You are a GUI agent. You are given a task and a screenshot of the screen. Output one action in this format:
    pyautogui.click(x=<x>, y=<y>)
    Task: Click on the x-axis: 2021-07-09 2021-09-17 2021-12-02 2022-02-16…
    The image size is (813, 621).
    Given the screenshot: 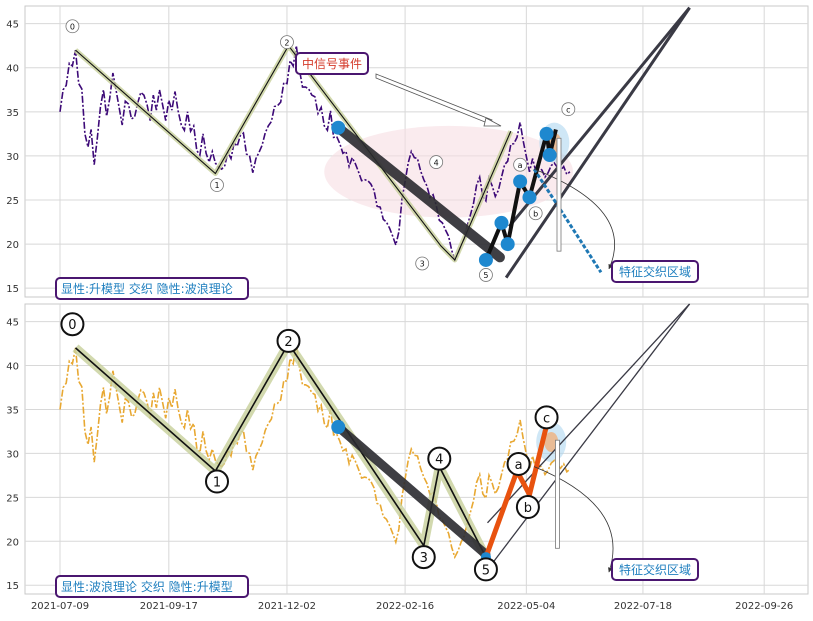 What is the action you would take?
    pyautogui.click(x=412, y=606)
    